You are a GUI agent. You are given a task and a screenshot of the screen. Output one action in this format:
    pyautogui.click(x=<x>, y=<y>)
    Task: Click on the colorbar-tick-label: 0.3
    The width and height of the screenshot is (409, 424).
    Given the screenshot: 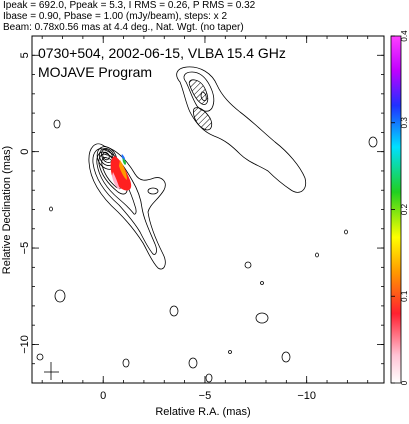 What is the action you would take?
    pyautogui.click(x=404, y=123)
    